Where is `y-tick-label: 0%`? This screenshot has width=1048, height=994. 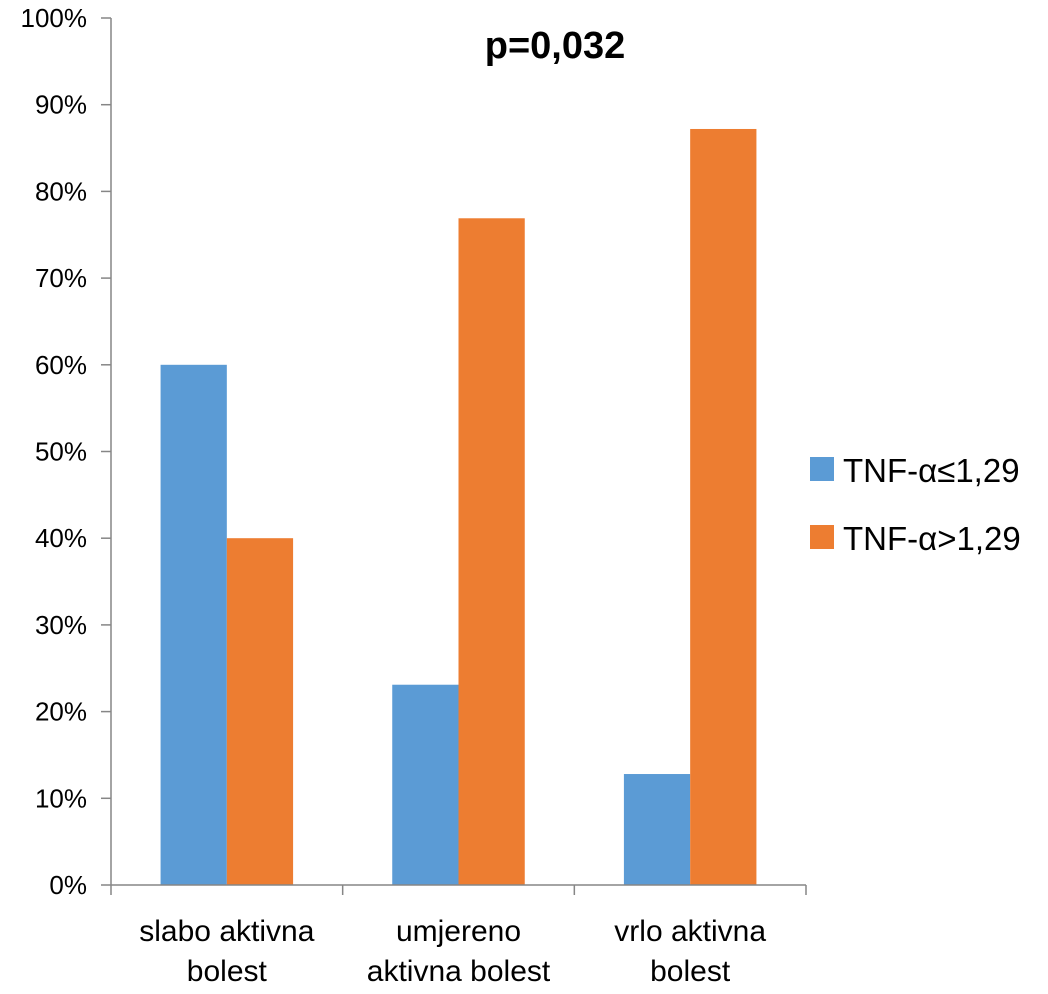 y-tick-label: 0% is located at coordinates (68, 885).